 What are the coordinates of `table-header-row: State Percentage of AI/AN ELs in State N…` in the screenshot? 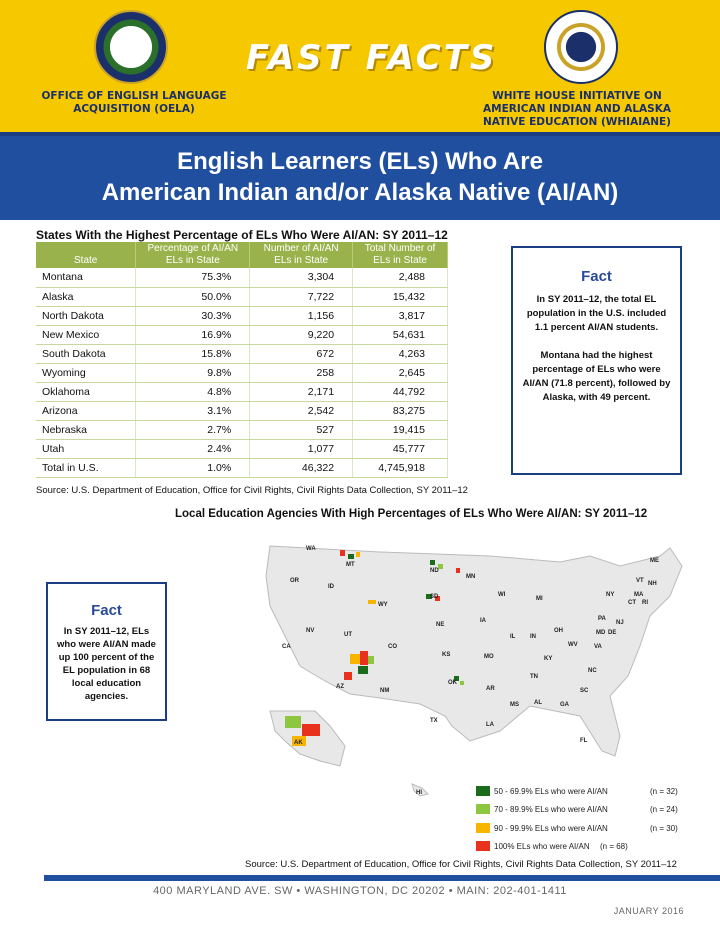 It's located at (242, 255).